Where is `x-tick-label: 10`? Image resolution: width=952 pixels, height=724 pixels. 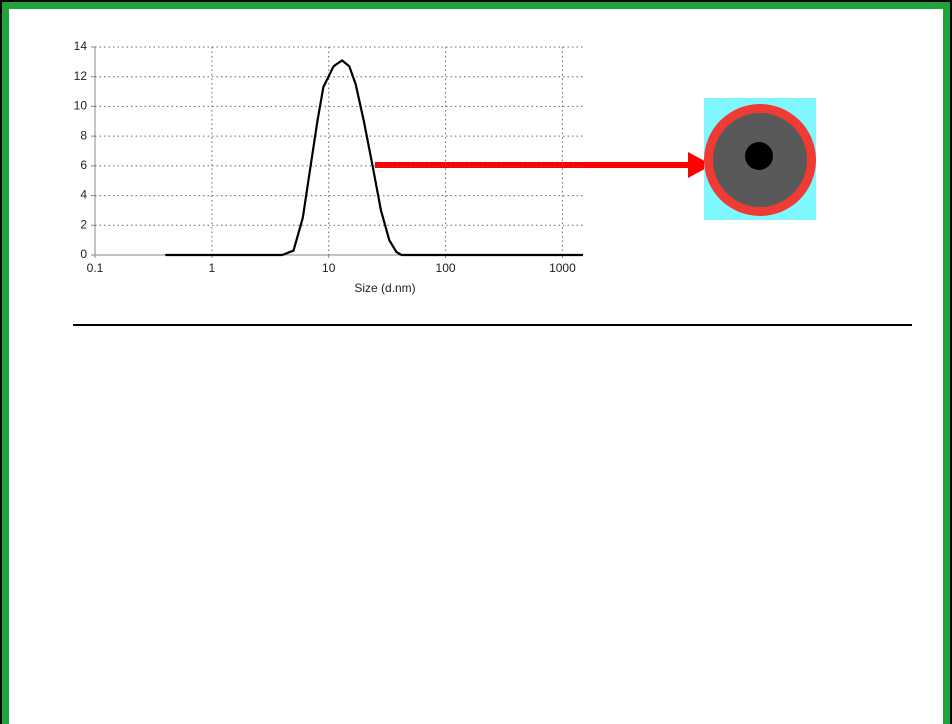 x-tick-label: 10 is located at coordinates (329, 268).